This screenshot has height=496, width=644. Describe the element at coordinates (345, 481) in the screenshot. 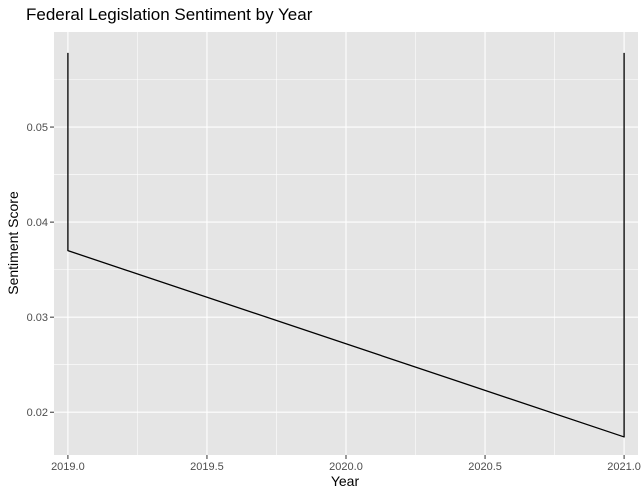

I see `x-axis-title: Year` at that location.